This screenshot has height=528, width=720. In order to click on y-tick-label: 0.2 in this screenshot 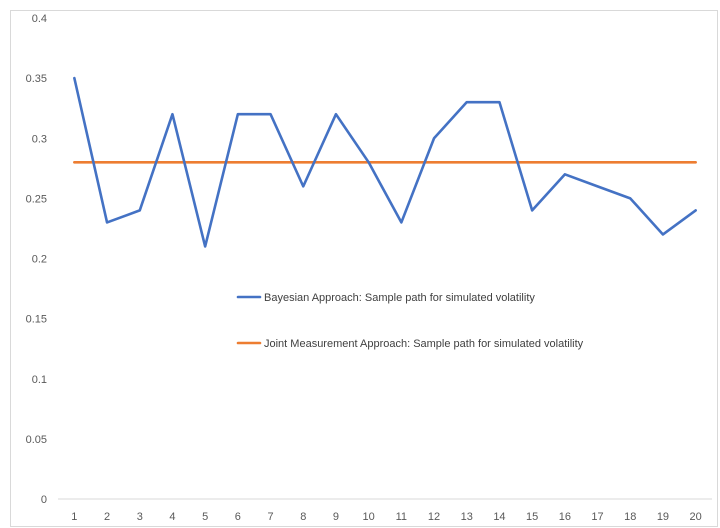, I will do `click(39, 260)`.